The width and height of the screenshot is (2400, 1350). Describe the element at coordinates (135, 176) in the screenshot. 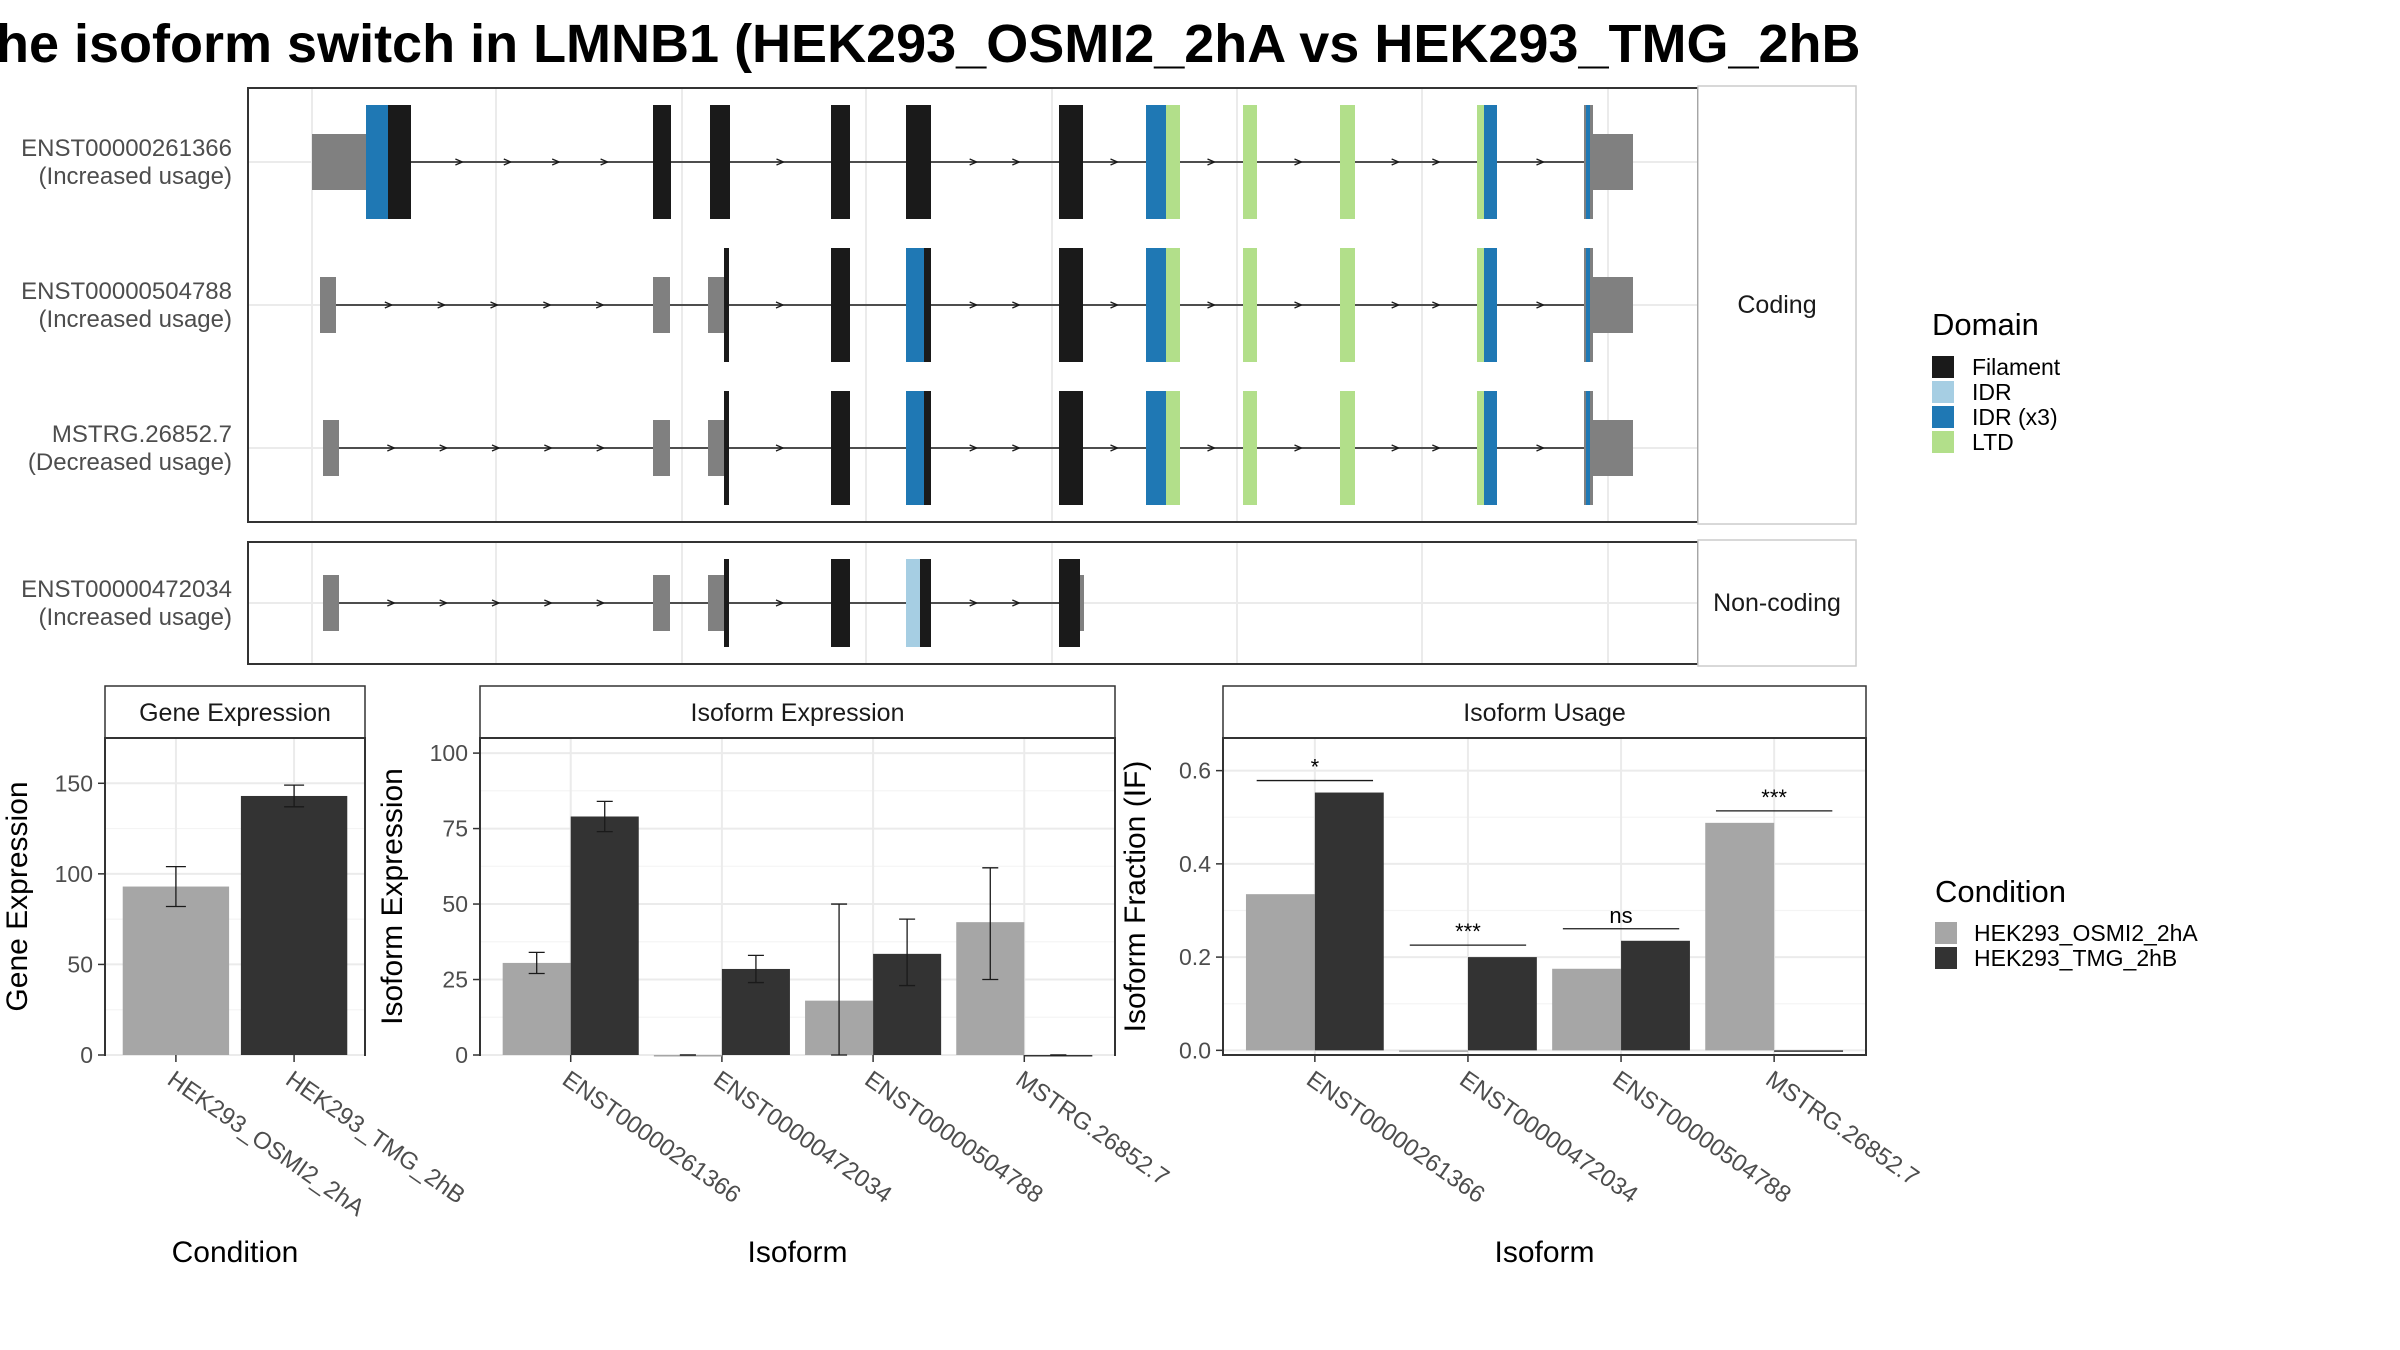

I see `transcript-usage-label: (Increased usage)` at that location.